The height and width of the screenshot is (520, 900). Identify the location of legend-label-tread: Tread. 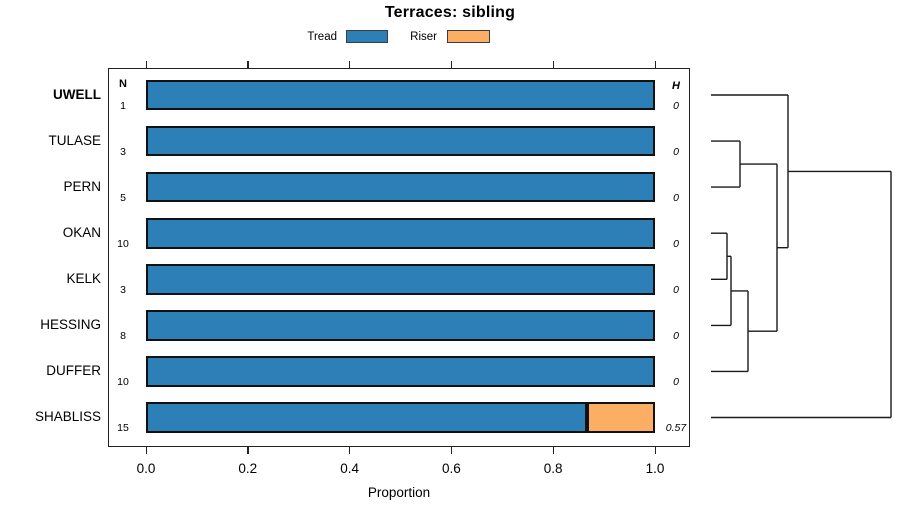
(322, 37).